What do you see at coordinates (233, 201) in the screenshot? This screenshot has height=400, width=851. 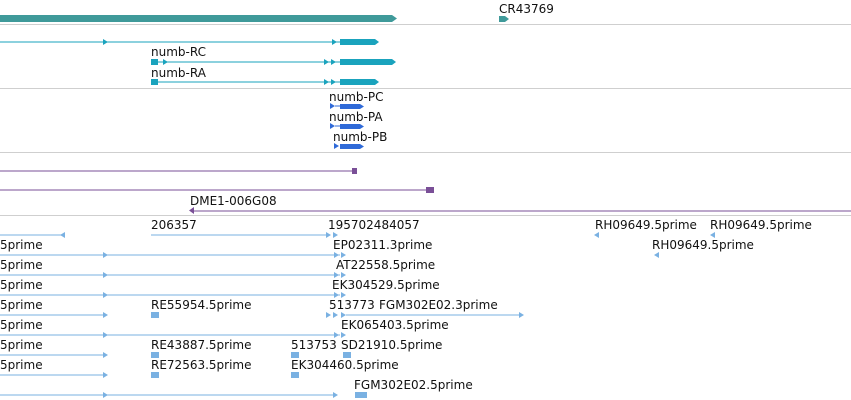 I see `feature-label-dme1-006g08: DME1-006G08` at bounding box center [233, 201].